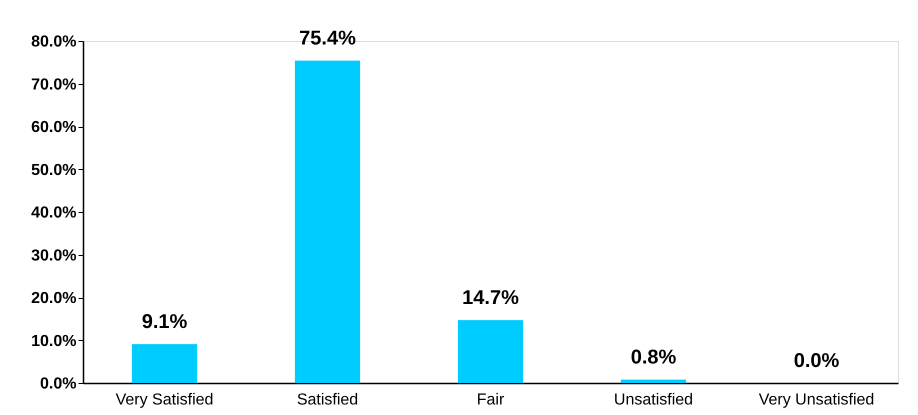 The width and height of the screenshot is (918, 415). I want to click on x-tick-label: Unsatisfied, so click(654, 400).